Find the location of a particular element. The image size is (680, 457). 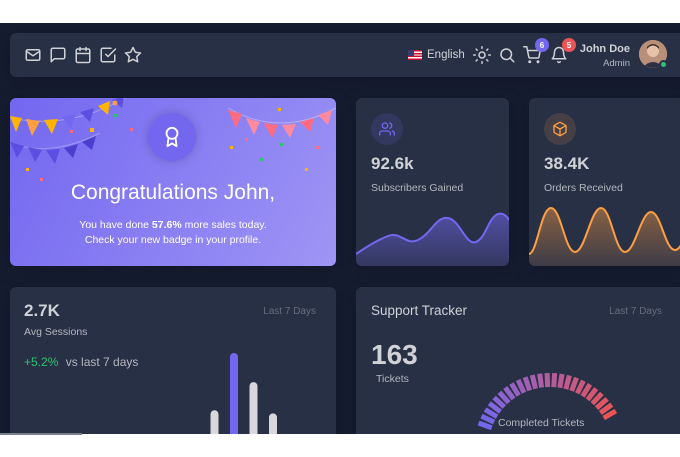

orders-value: 38.4K is located at coordinates (567, 163).